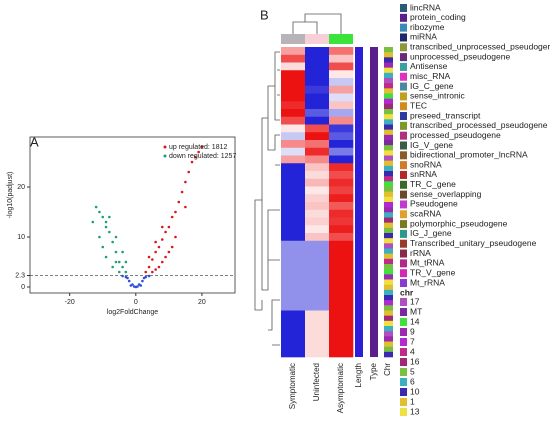  Describe the element at coordinates (479, 125) in the screenshot. I see `legend-label: transcribed_processed_pseudogene` at that location.